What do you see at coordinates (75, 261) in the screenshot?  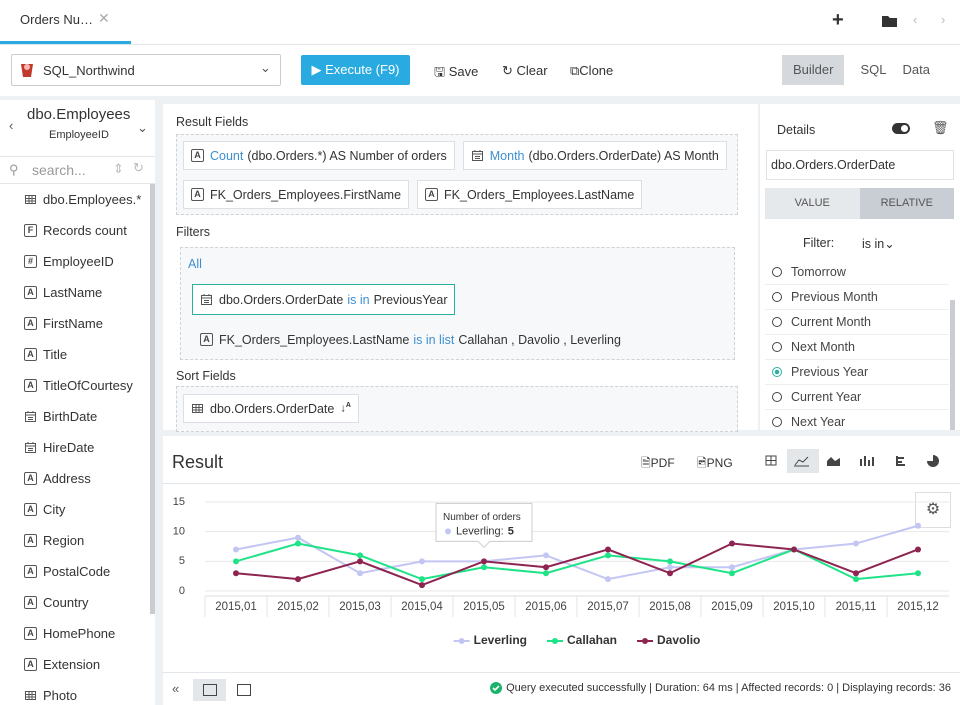 I see `field-item: # EmployeeID` at bounding box center [75, 261].